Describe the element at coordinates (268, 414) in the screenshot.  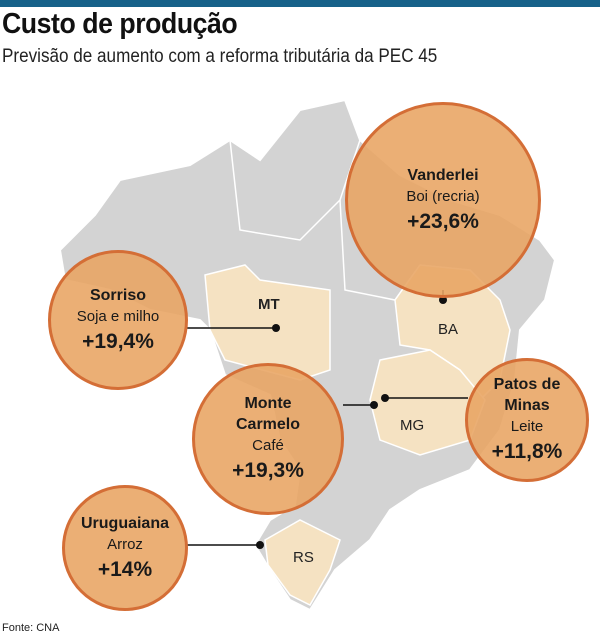
I see `city-name: Monte Carmelo` at that location.